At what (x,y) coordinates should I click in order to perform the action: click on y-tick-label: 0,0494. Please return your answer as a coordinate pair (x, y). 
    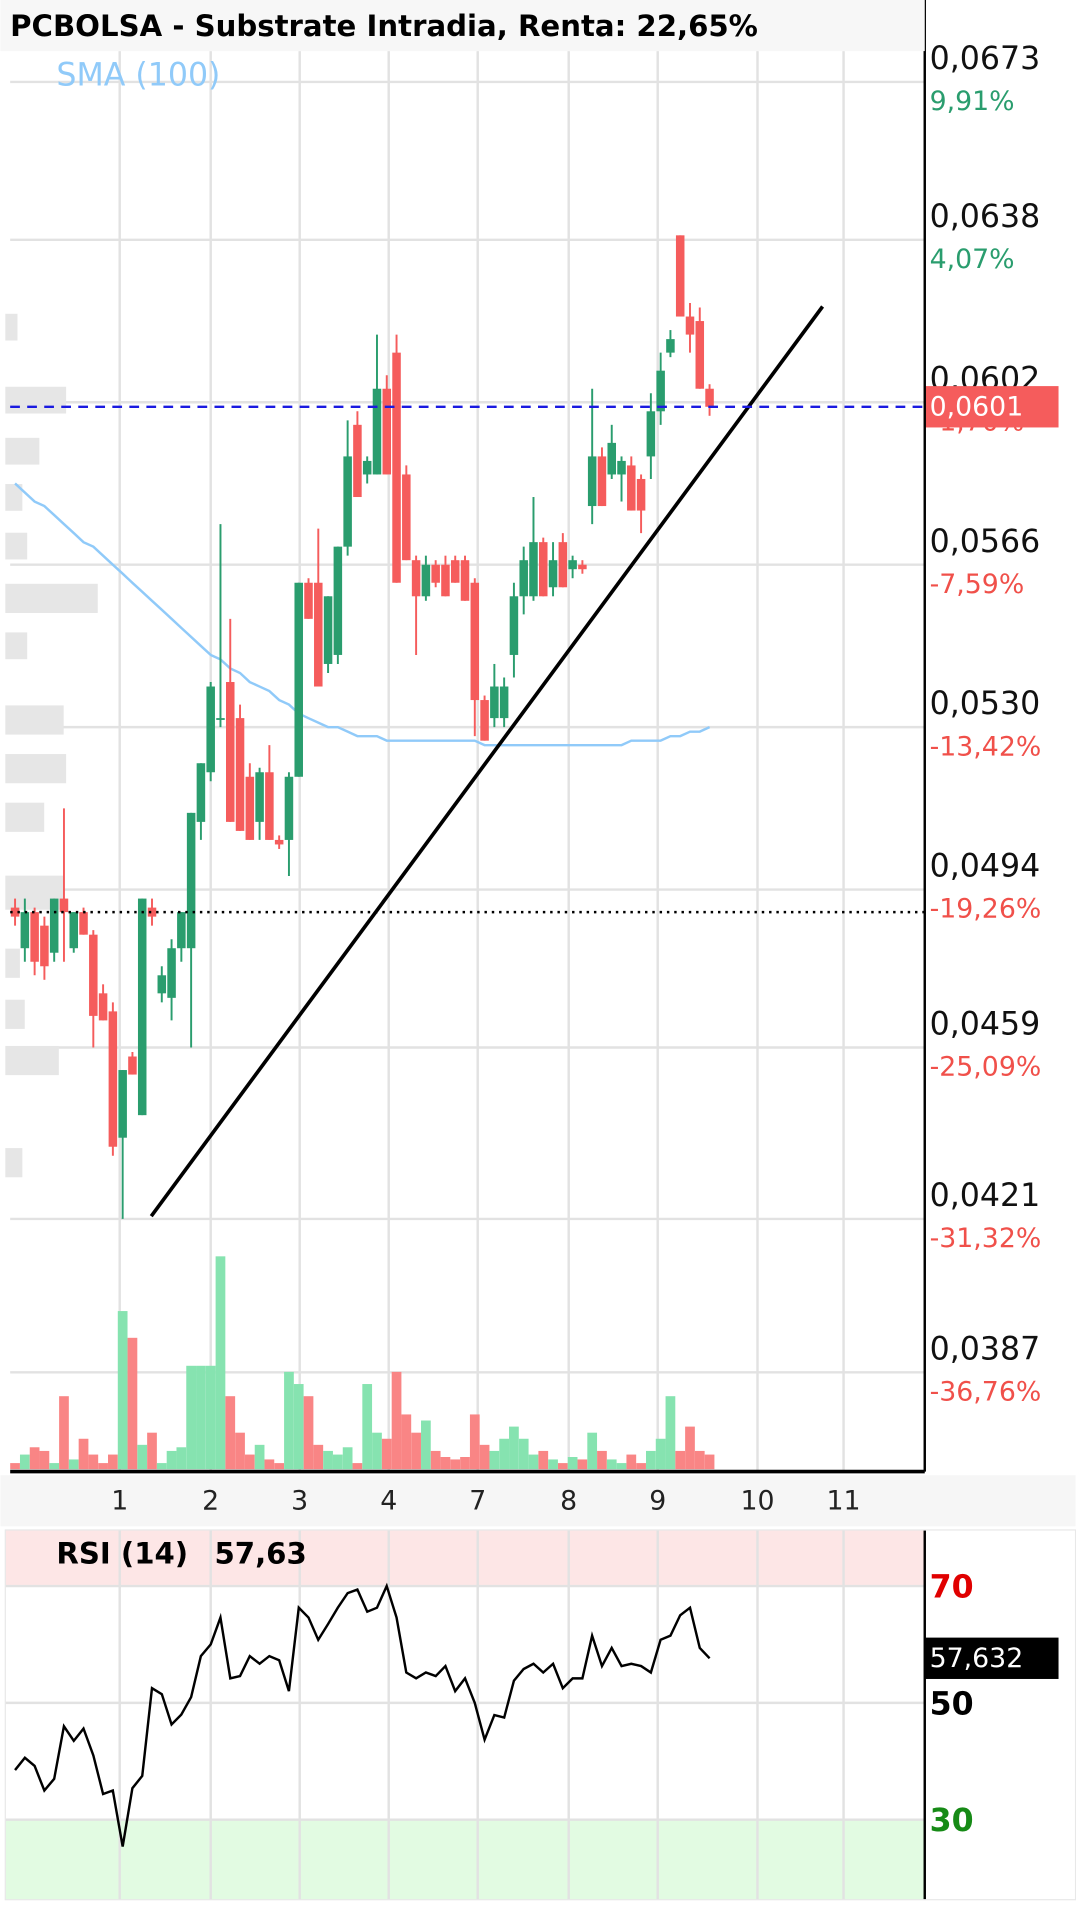
    Looking at the image, I should click on (985, 867).